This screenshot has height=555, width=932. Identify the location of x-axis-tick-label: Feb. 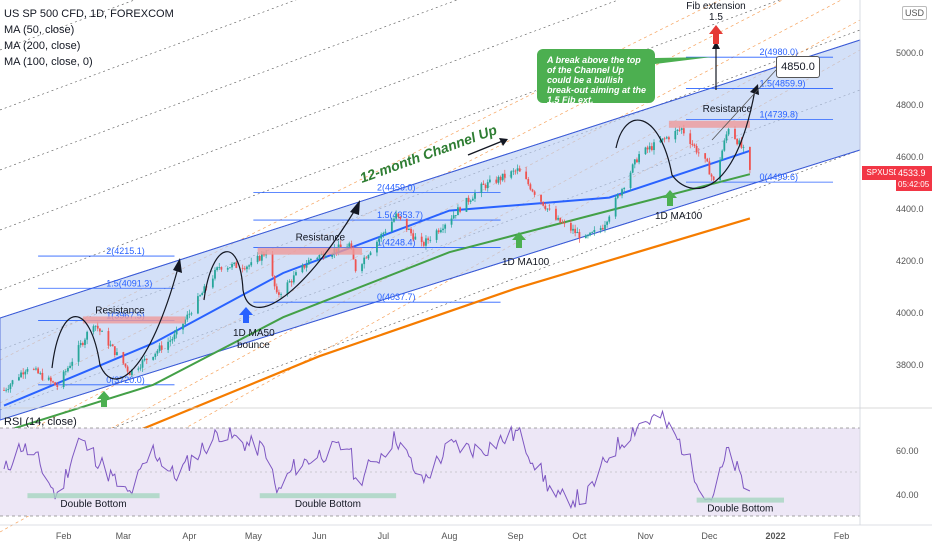
(64, 536).